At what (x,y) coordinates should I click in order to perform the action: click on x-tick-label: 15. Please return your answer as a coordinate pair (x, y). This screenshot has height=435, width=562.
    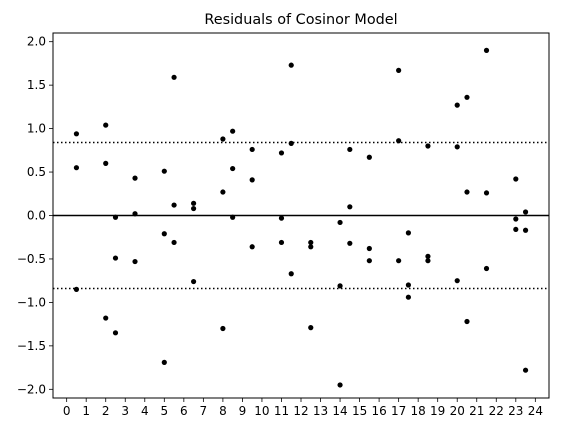
    Looking at the image, I should click on (359, 411).